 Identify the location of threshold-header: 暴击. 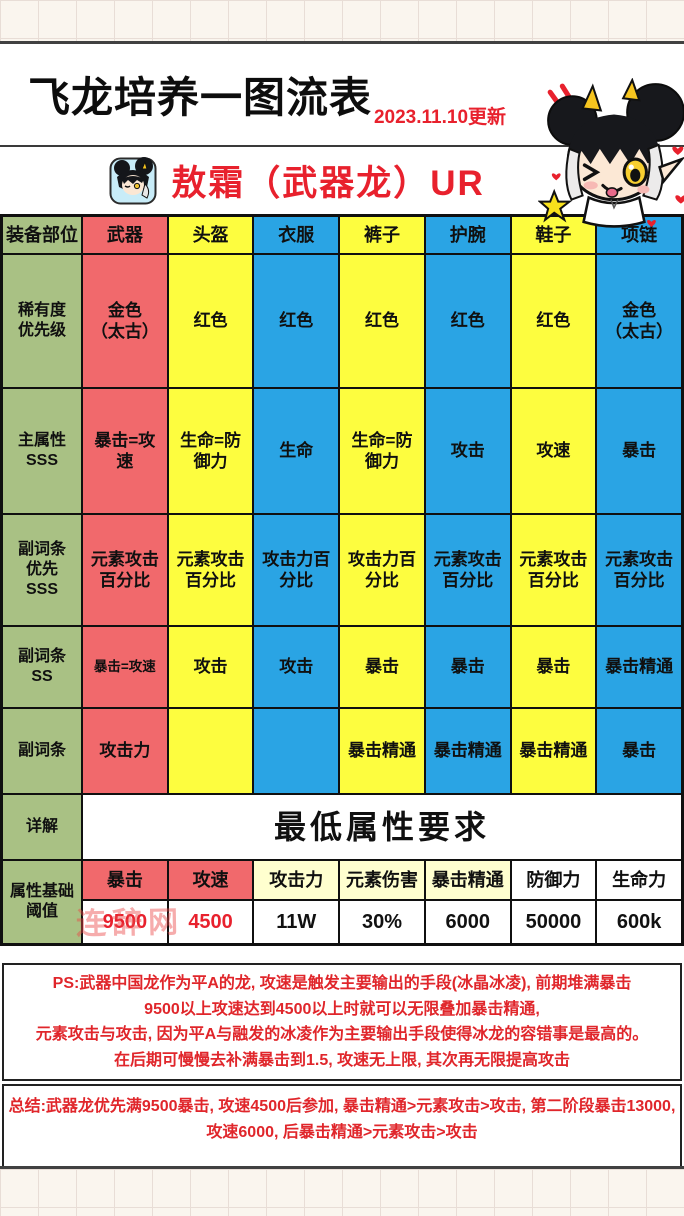
(125, 880).